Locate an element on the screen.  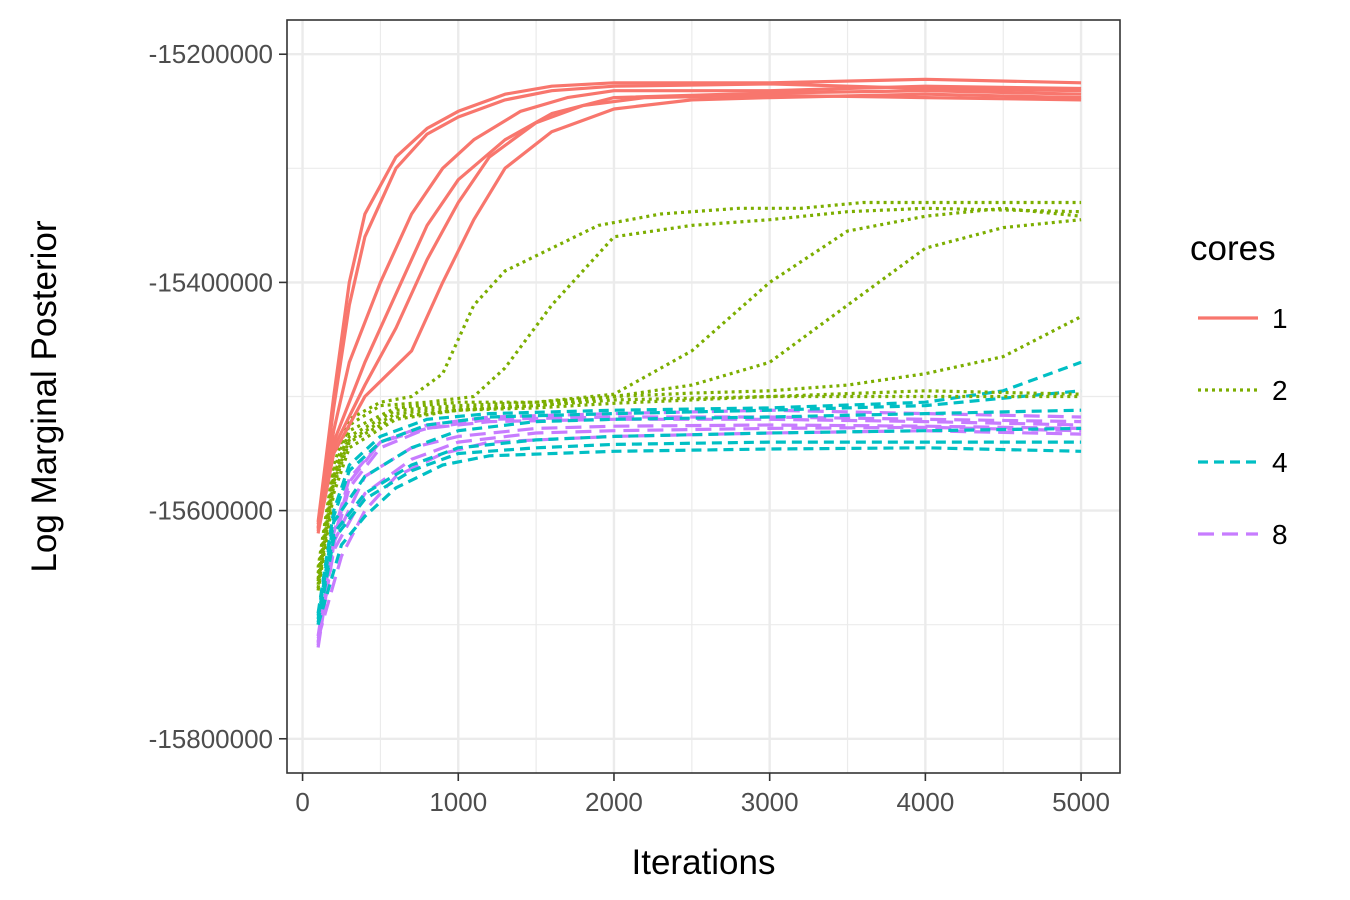
y-axis: -15200000 -15400000 -15600000 -15800000 is located at coordinates (218, 396).